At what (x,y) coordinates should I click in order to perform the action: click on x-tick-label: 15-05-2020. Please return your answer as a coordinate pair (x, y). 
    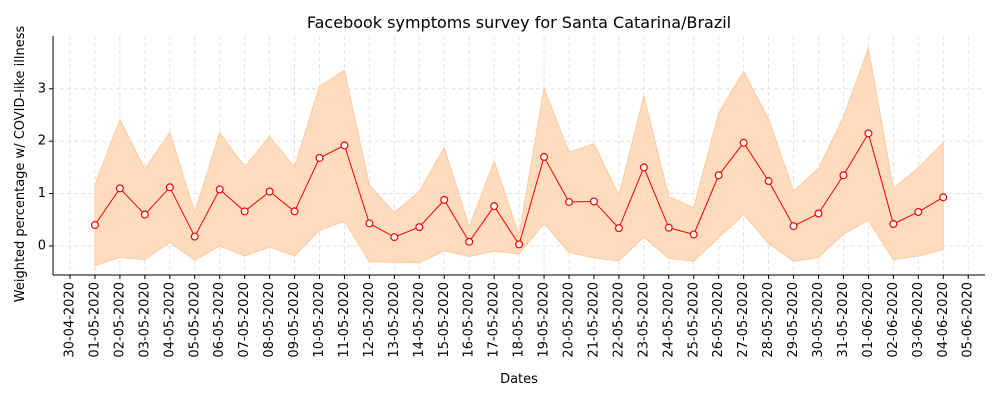
    Looking at the image, I should click on (444, 320).